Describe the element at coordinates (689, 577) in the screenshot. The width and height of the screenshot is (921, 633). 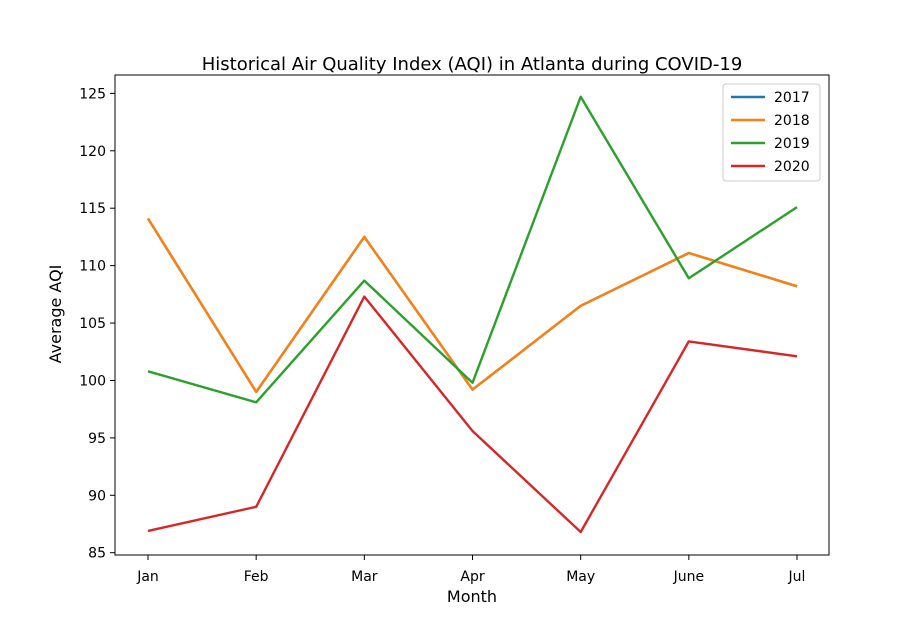
I see `x-tick-label: June` at that location.